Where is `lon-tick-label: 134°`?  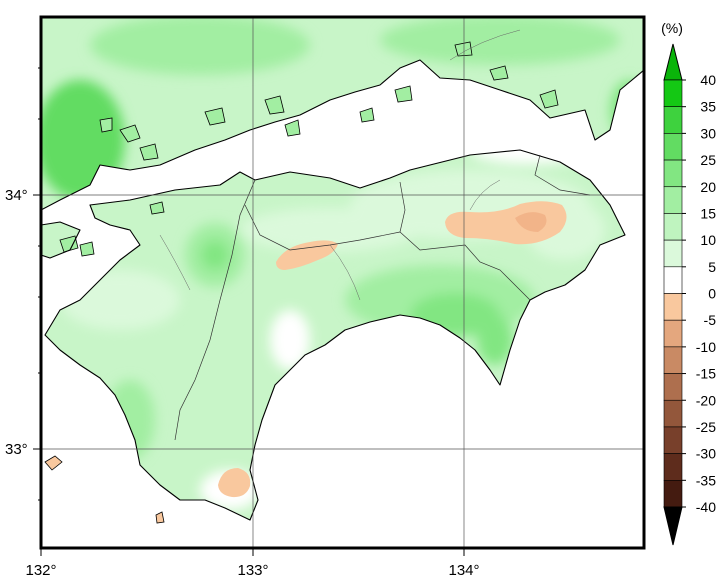
lon-tick-label: 134° is located at coordinates (463, 570).